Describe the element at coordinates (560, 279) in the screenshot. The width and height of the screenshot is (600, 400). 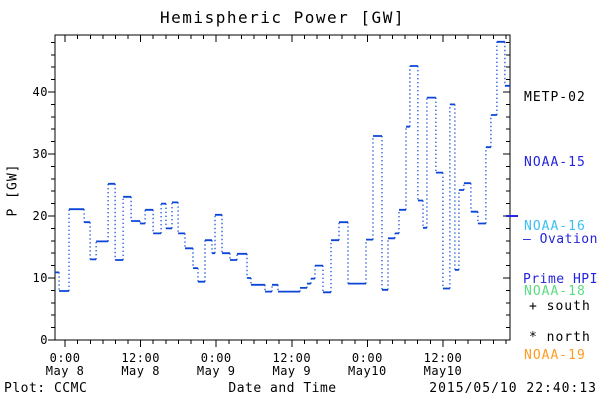
I see `ovation-label-line2: Prime HPI` at that location.